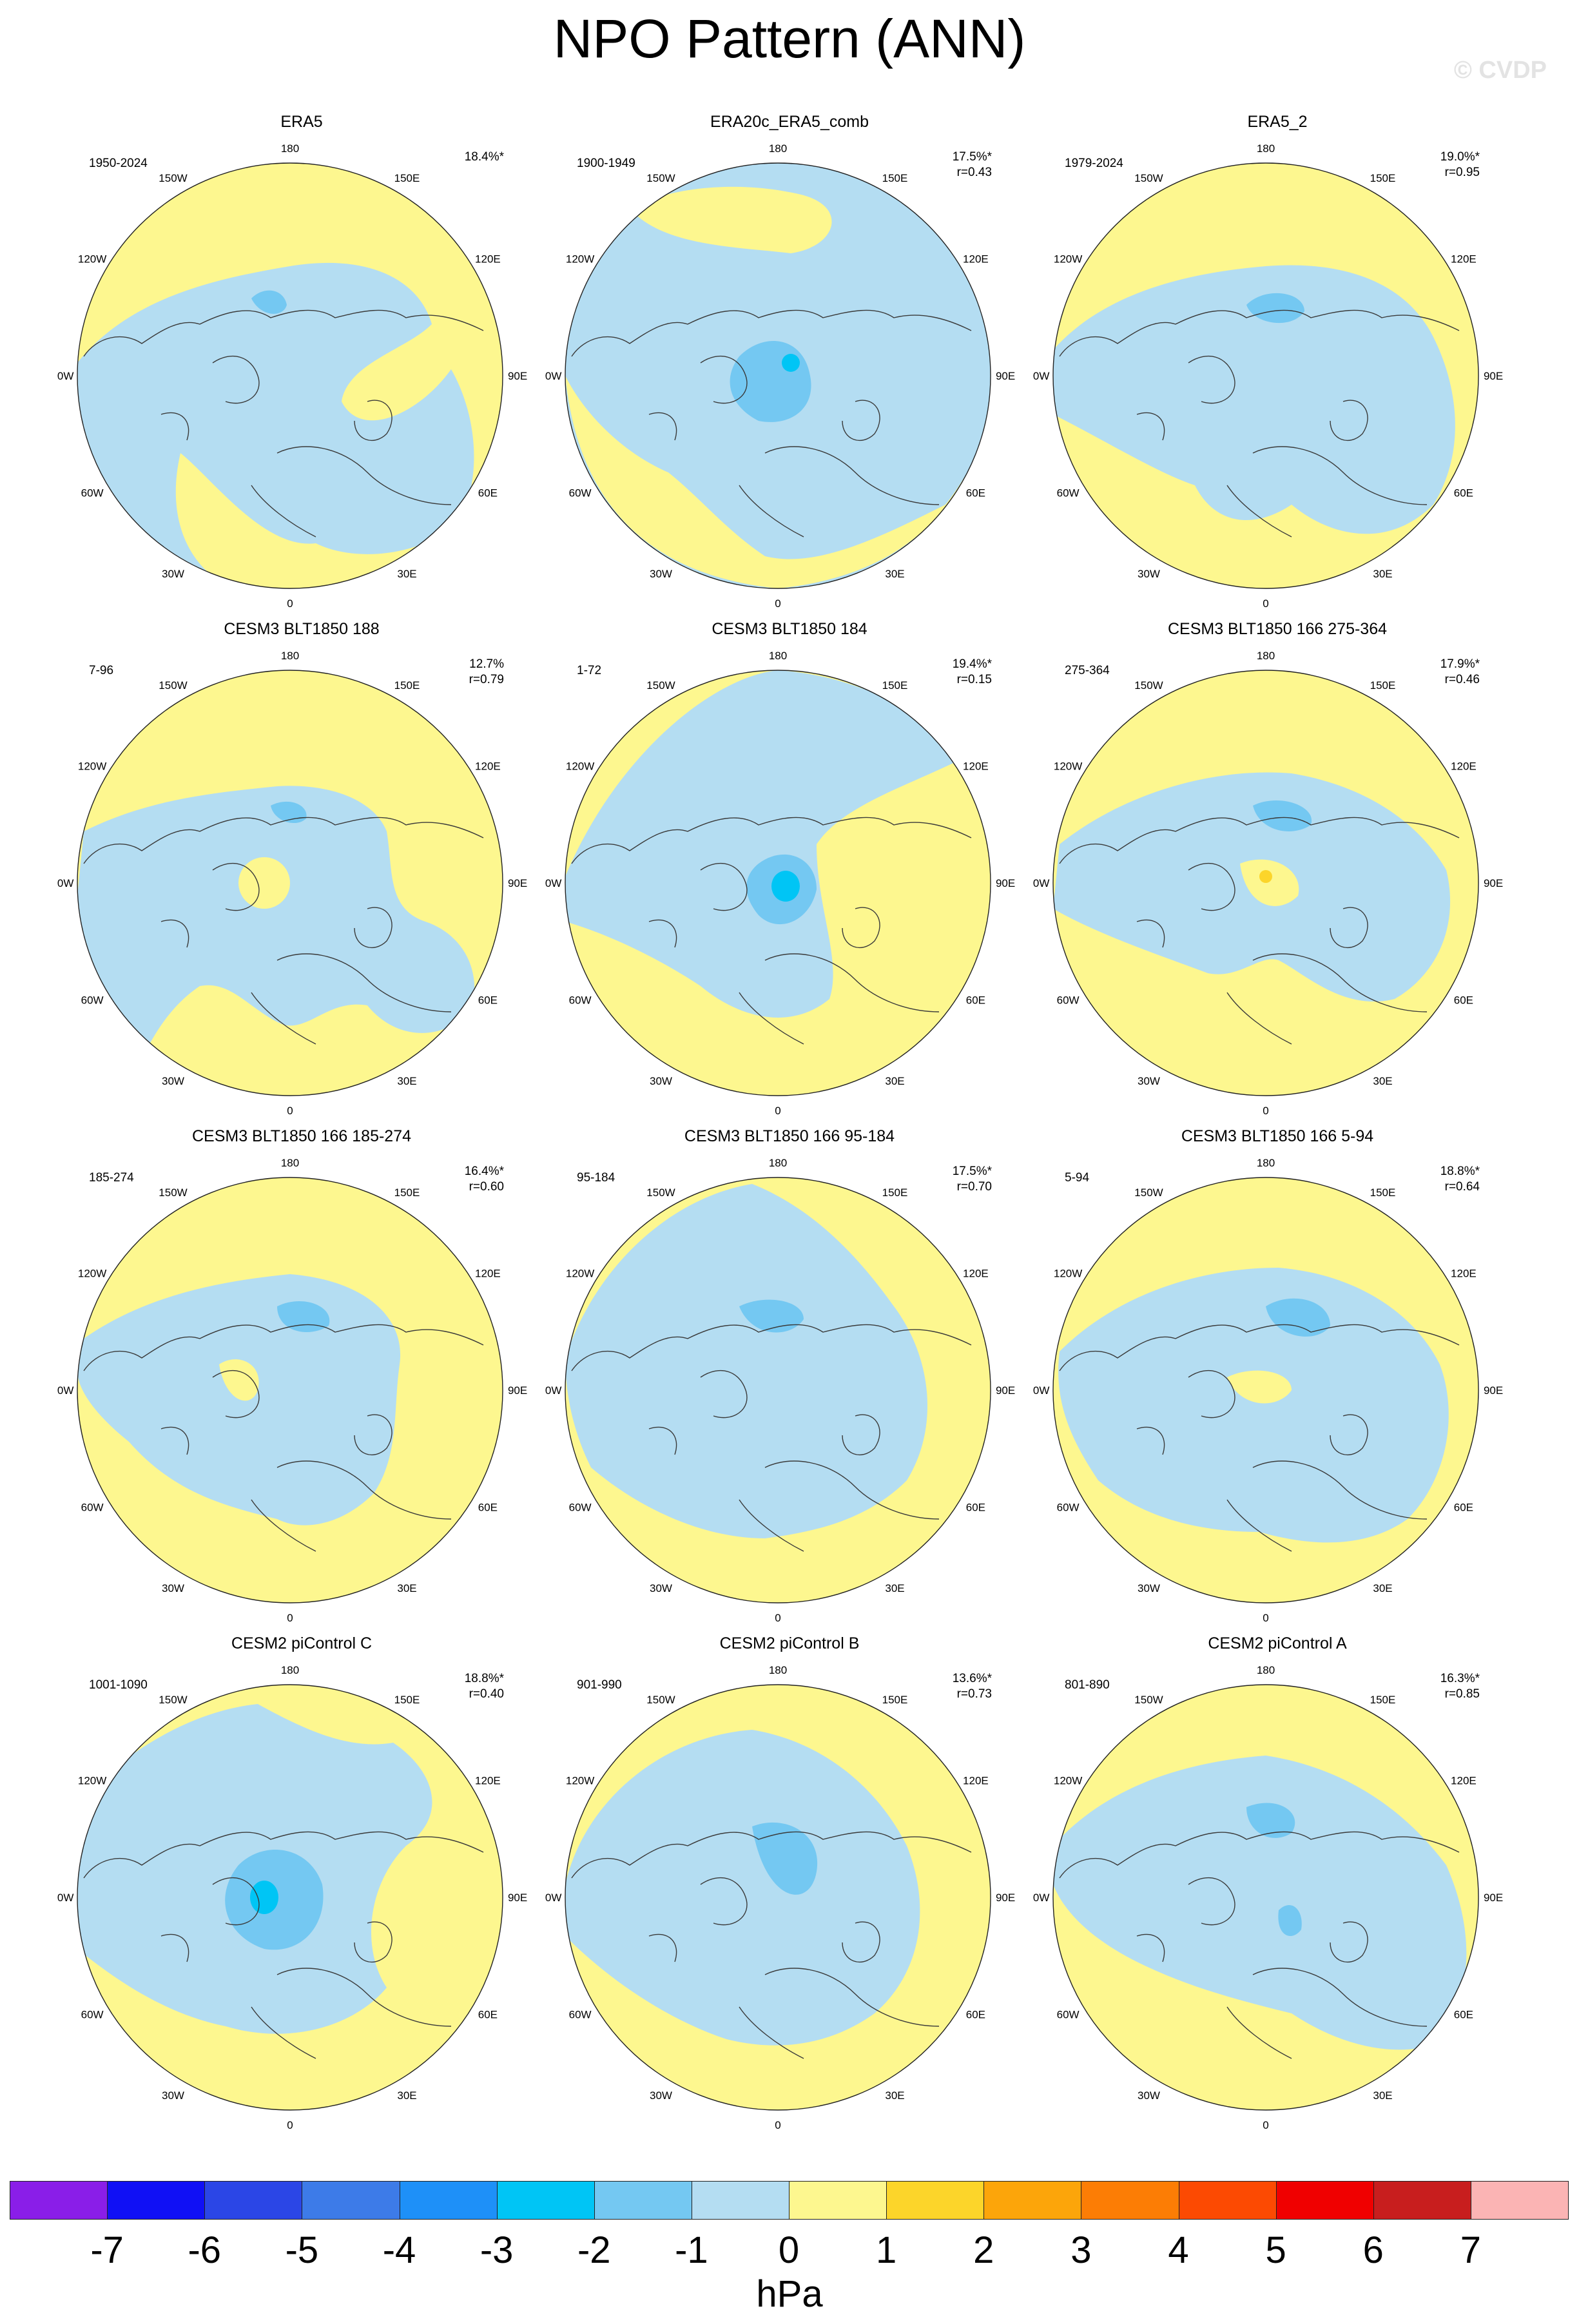 The height and width of the screenshot is (2324, 1579). I want to click on panel-title: CESM2 piControl A, so click(1277, 1643).